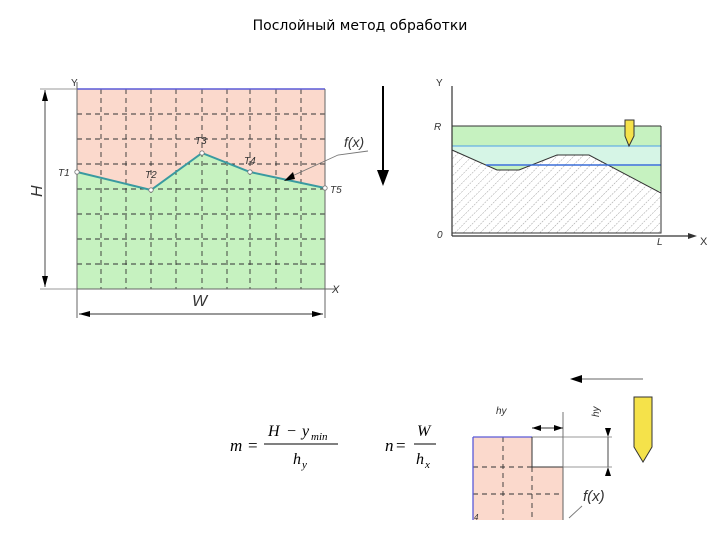  I want to click on right-x-arrow, so click(692, 236).